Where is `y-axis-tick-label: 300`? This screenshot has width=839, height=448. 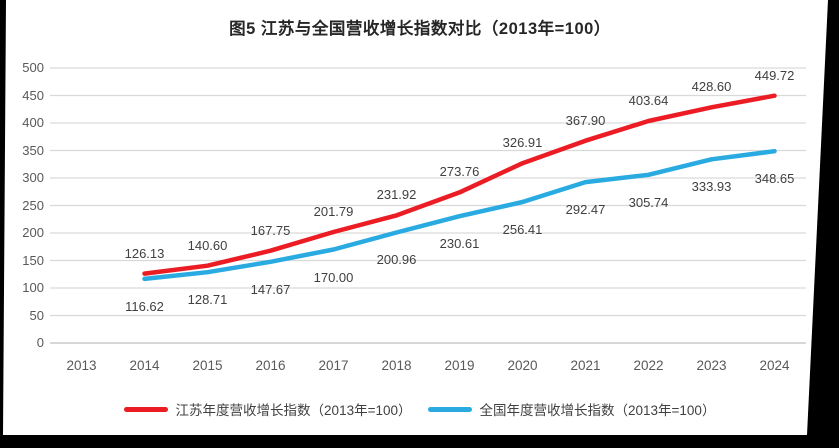
y-axis-tick-label: 300 is located at coordinates (33, 177).